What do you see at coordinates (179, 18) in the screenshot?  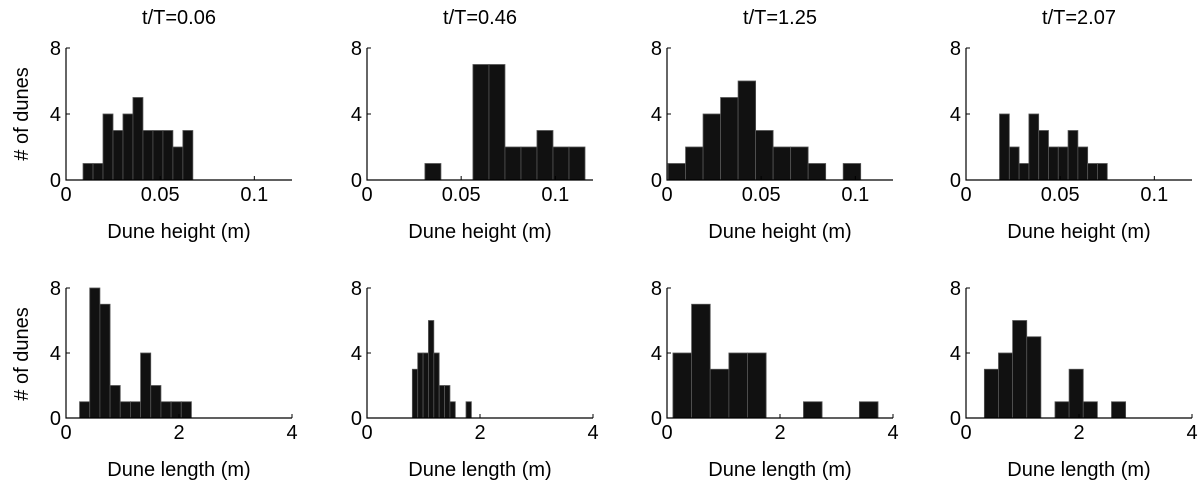 I see `panel-title: t/T=0.06` at bounding box center [179, 18].